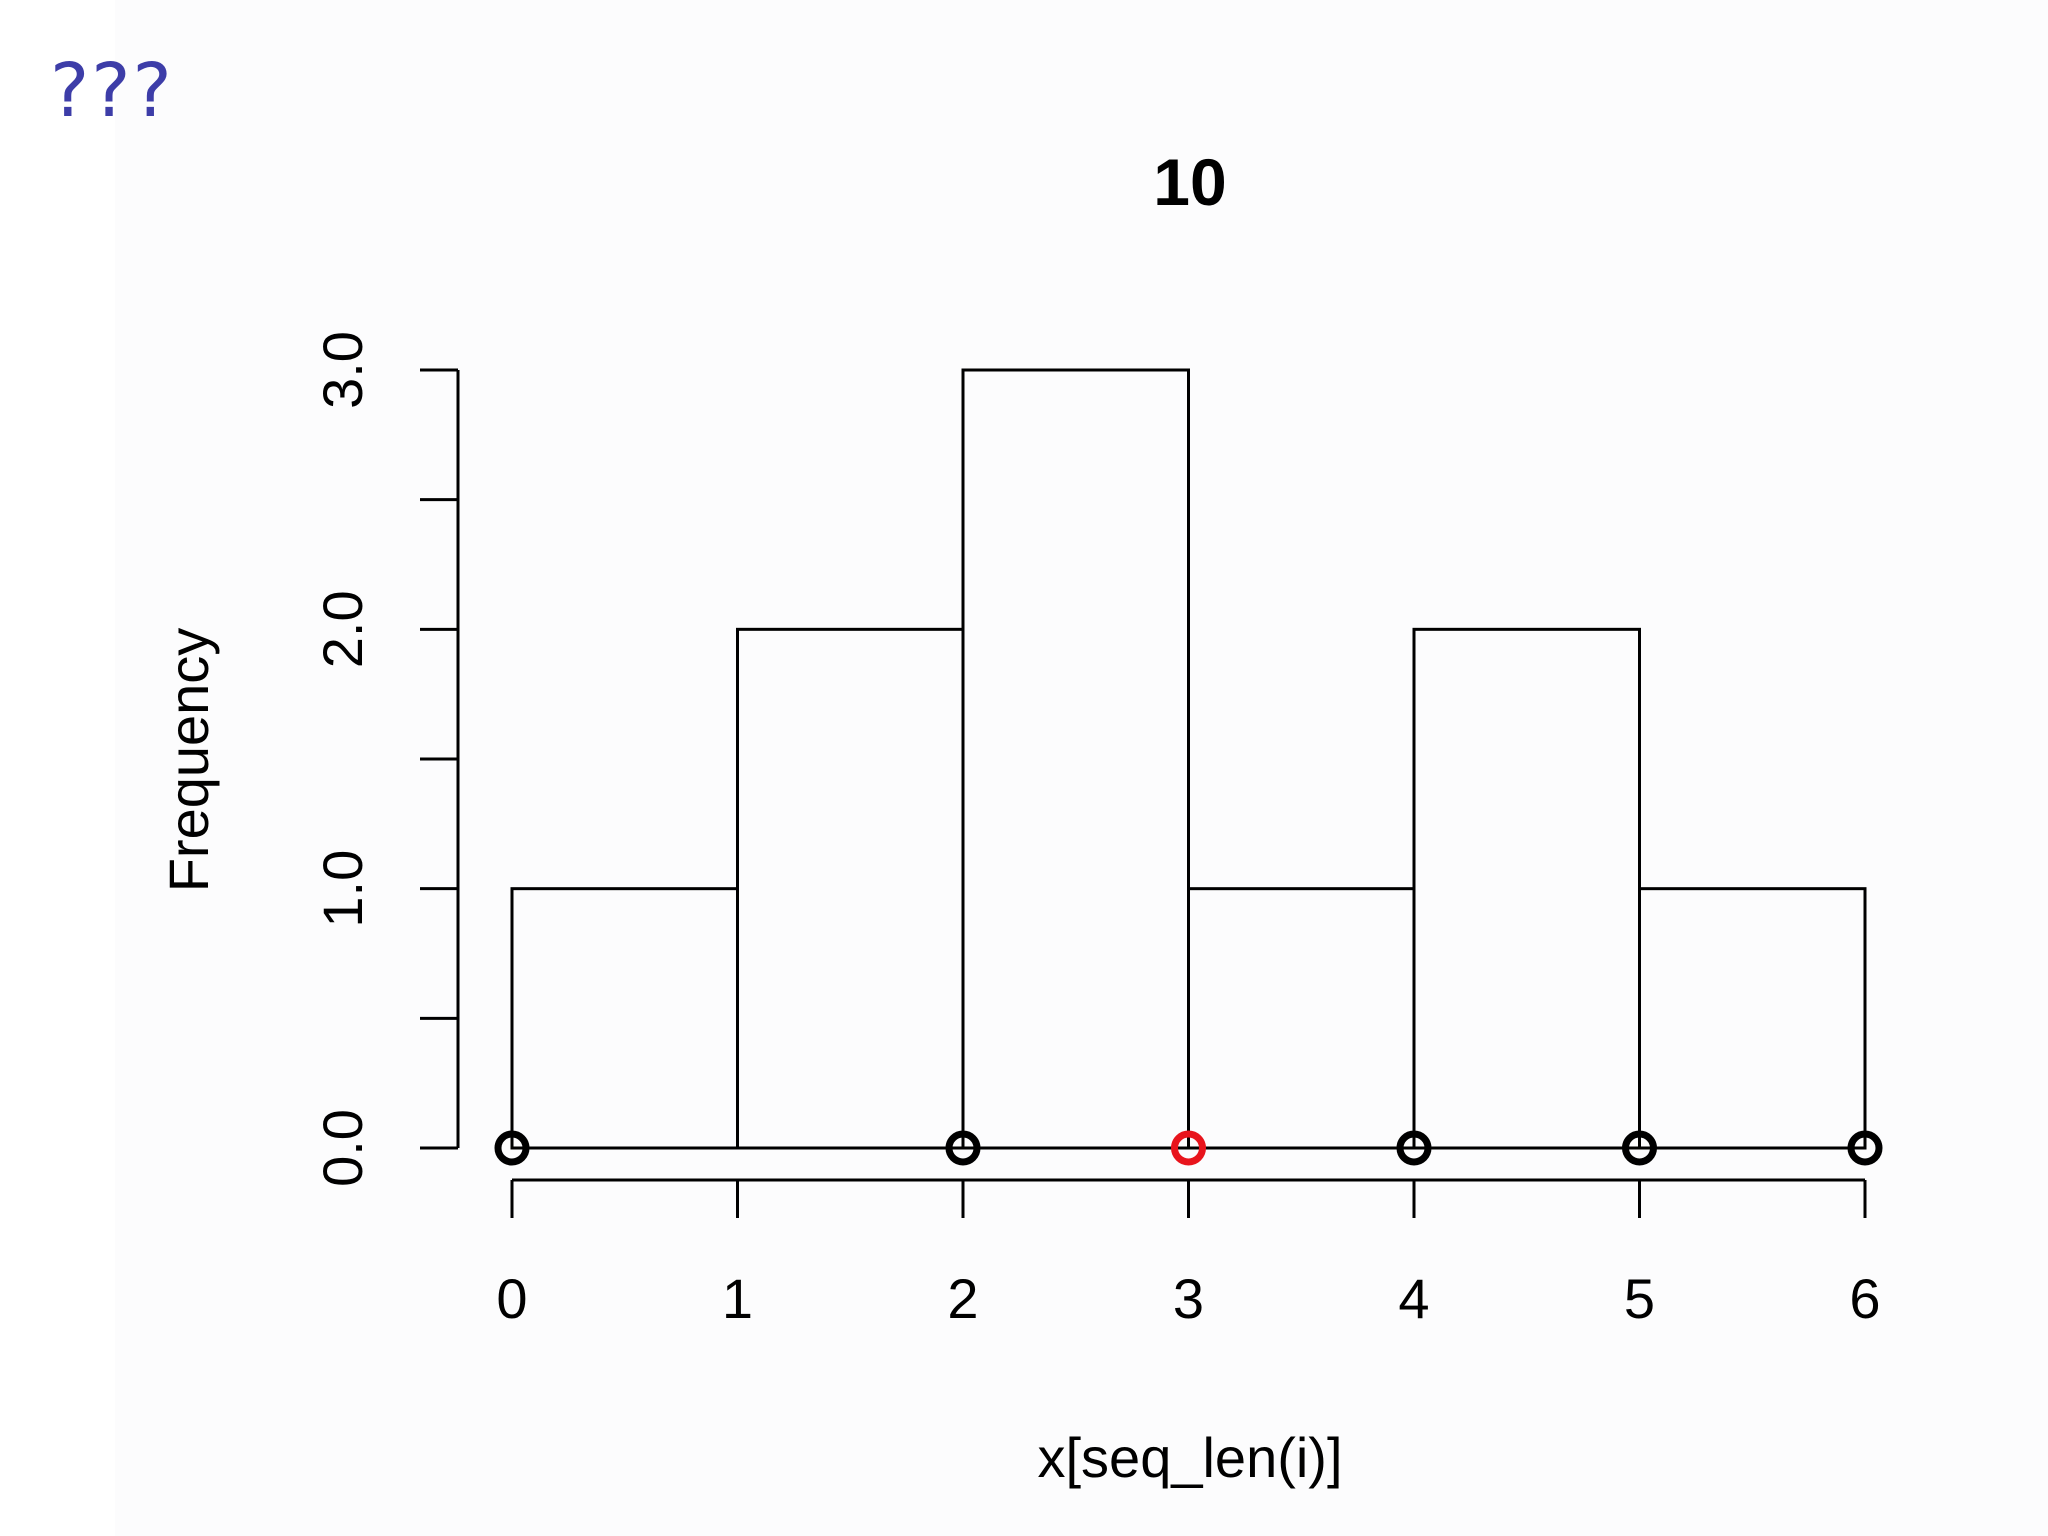 The image size is (2048, 1536). I want to click on x-tick-label-0: 0, so click(511, 1298).